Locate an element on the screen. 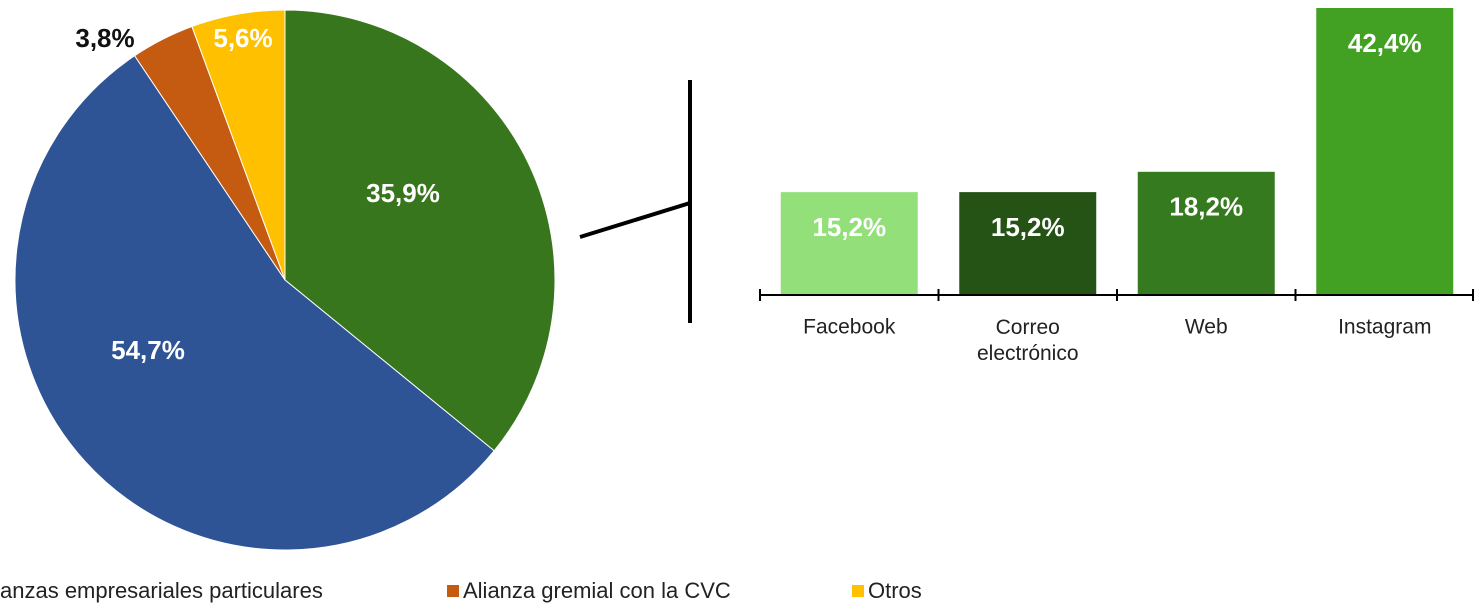 This screenshot has width=1474, height=607. x-tick-label: Facebook is located at coordinates (849, 327).